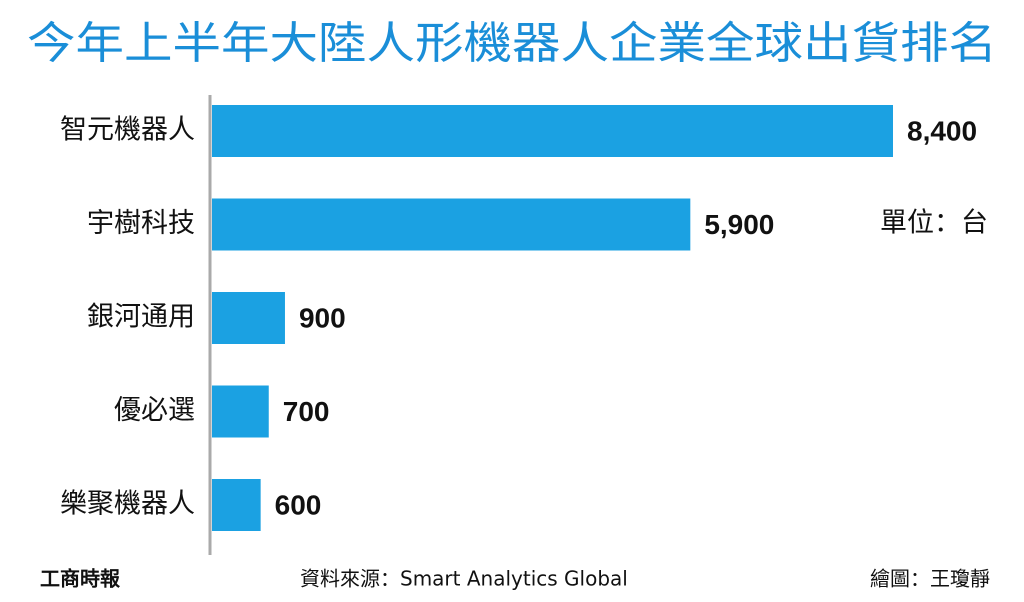 Image resolution: width=1024 pixels, height=602 pixels. Describe the element at coordinates (512, 43) in the screenshot. I see `chart-title: 今年上半年大陸人形機器人企業全球出貨排名` at that location.